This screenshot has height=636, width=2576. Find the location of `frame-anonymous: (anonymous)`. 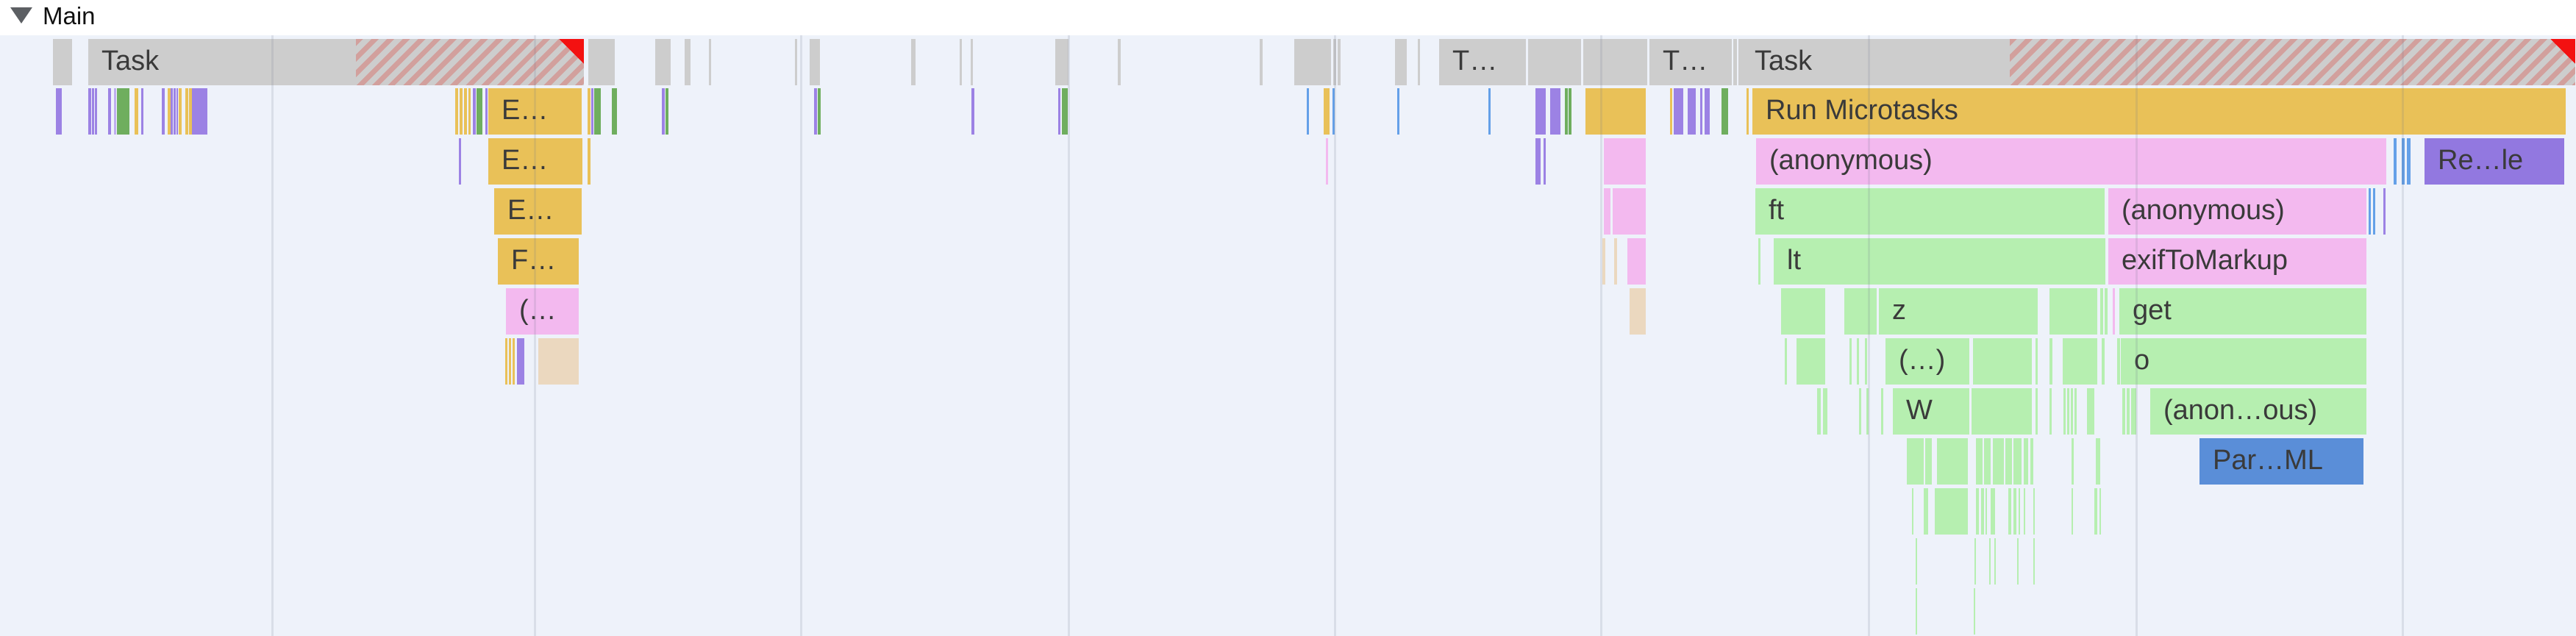

frame-anonymous: (anonymous) is located at coordinates (2071, 161).